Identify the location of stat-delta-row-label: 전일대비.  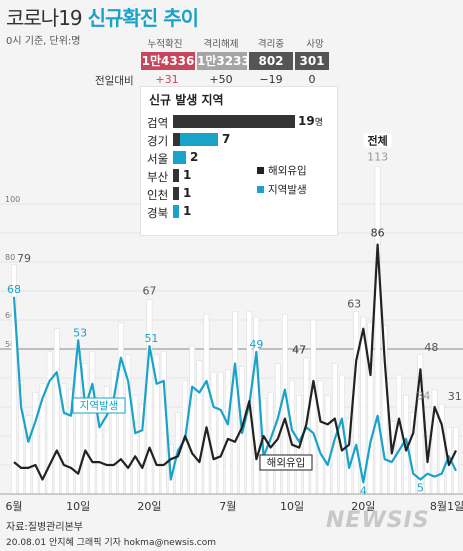
(114, 81).